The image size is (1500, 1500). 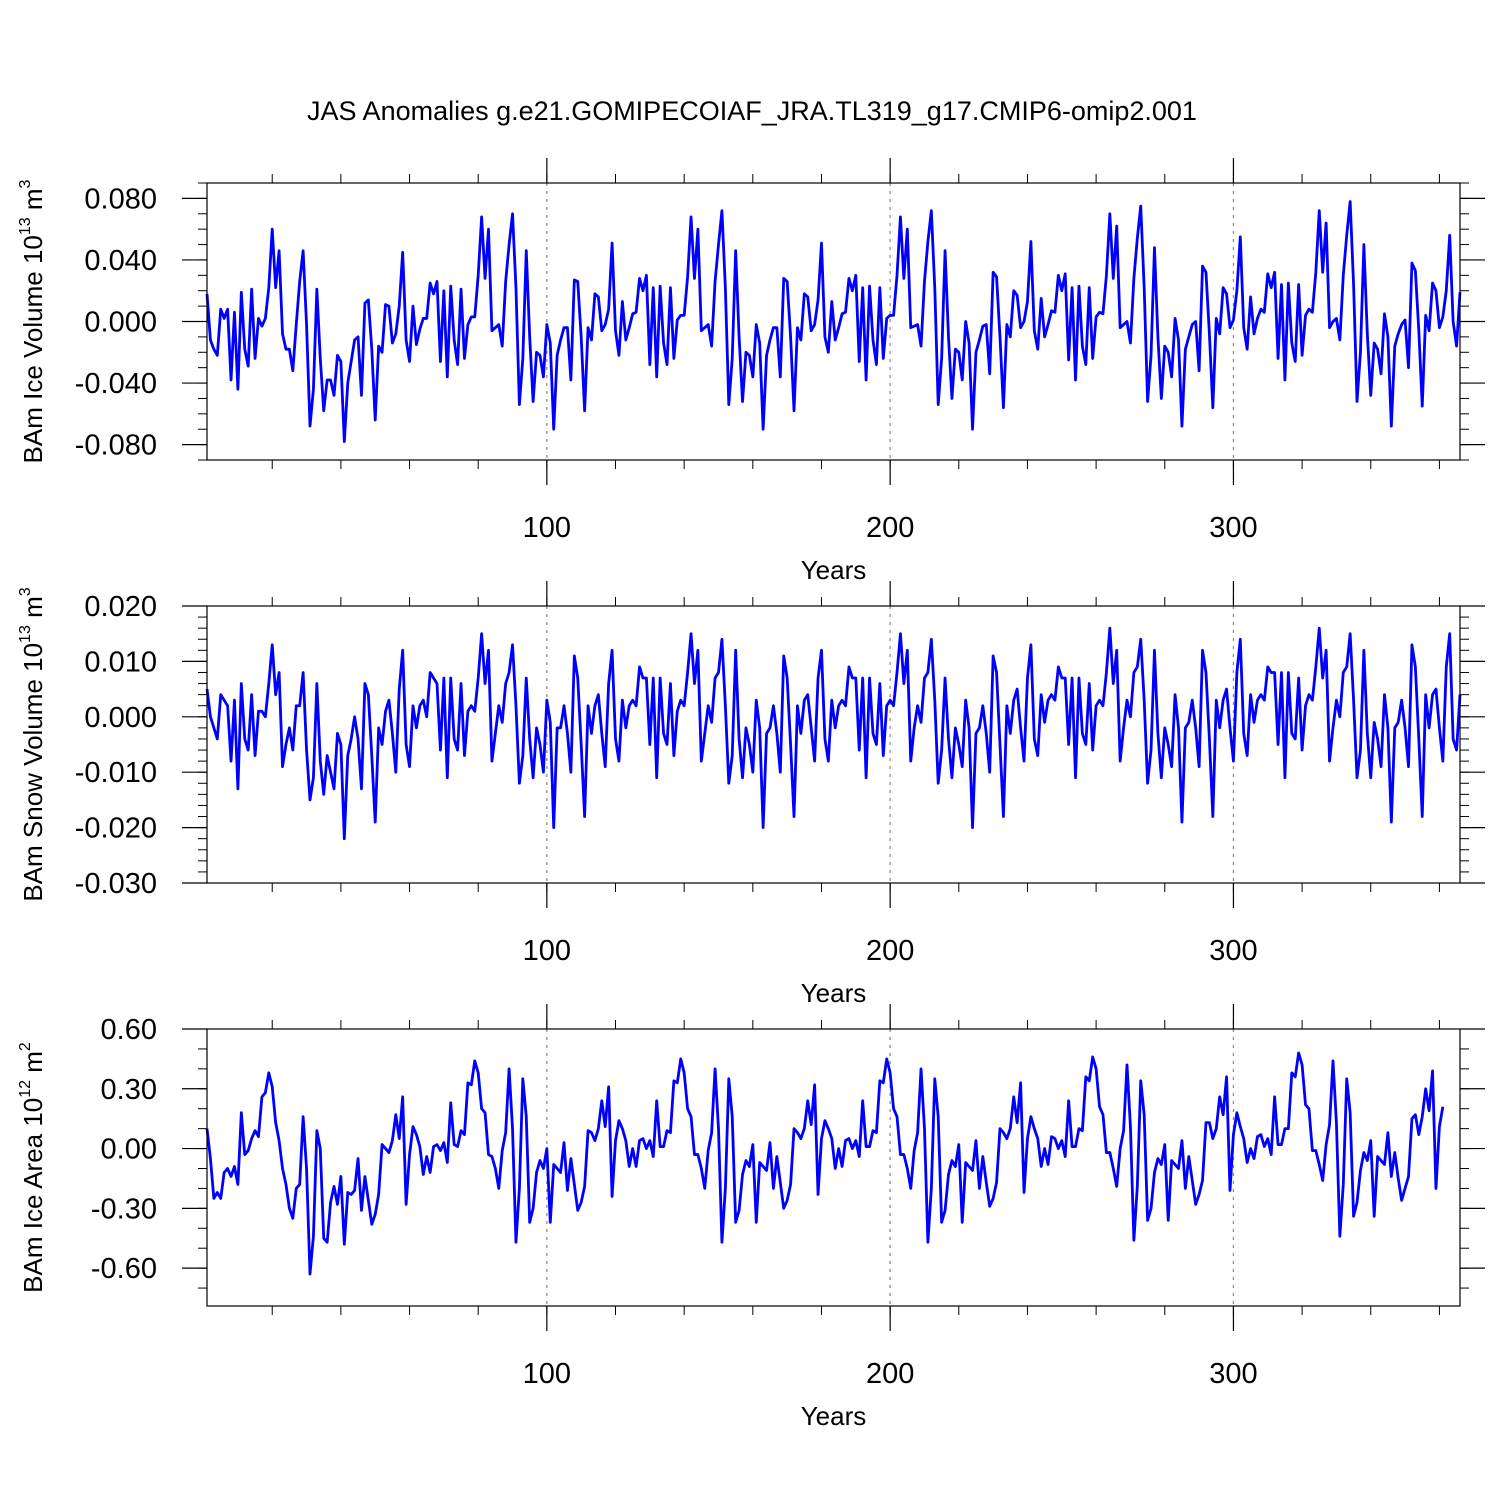 What do you see at coordinates (129, 1090) in the screenshot?
I see `y-tick-label: 0.30` at bounding box center [129, 1090].